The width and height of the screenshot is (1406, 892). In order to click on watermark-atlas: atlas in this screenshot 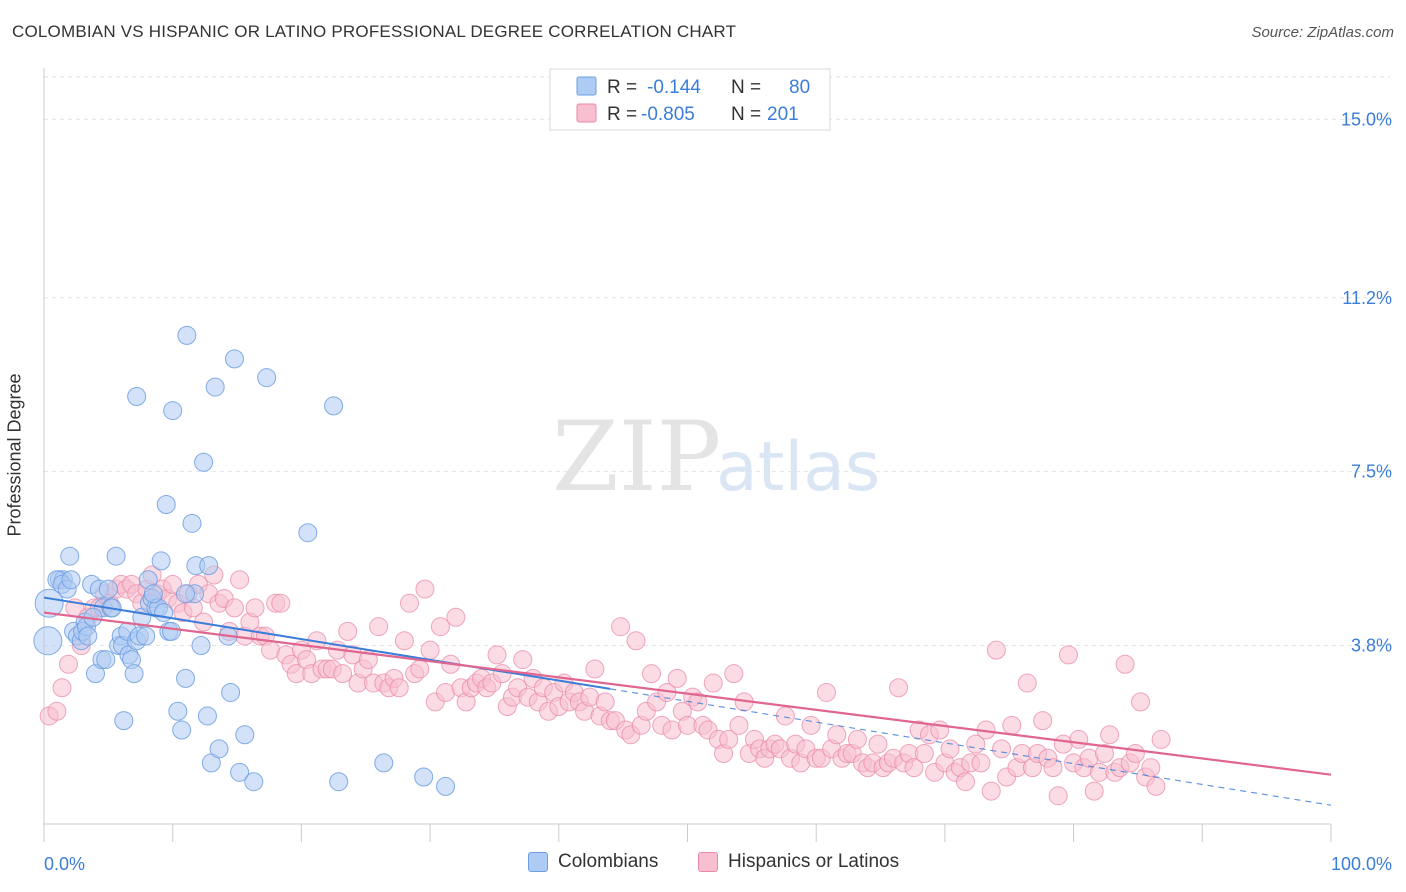, I will do `click(798, 467)`.